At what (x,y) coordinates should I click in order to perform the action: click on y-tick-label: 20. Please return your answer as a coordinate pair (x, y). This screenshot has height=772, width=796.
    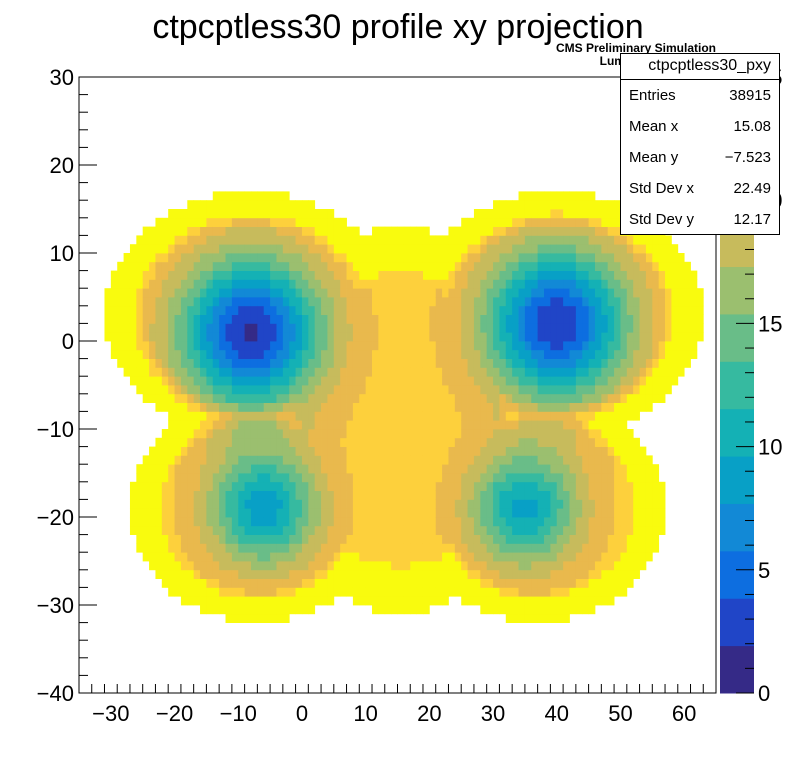
    Looking at the image, I should click on (62, 165).